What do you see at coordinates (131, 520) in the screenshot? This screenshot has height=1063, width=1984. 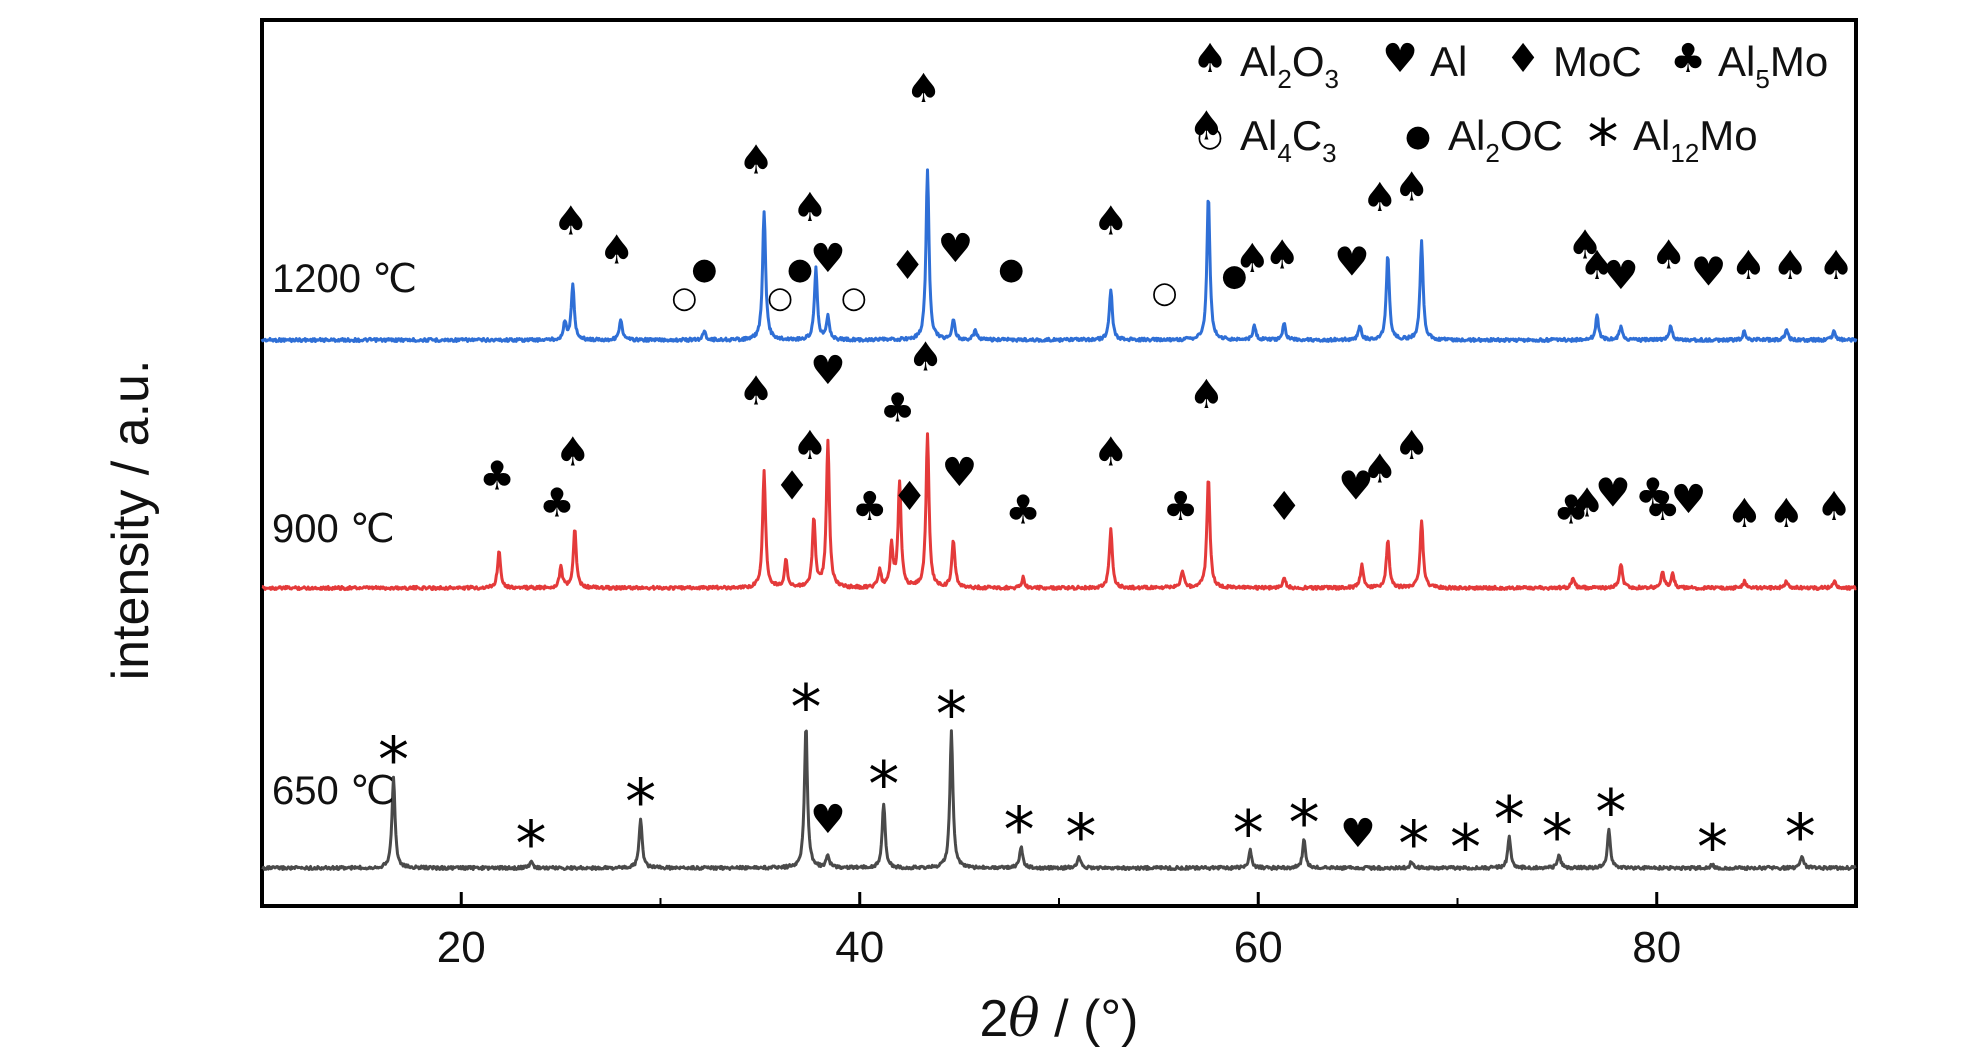 I see `y-axis-title: intensity / a.u.` at bounding box center [131, 520].